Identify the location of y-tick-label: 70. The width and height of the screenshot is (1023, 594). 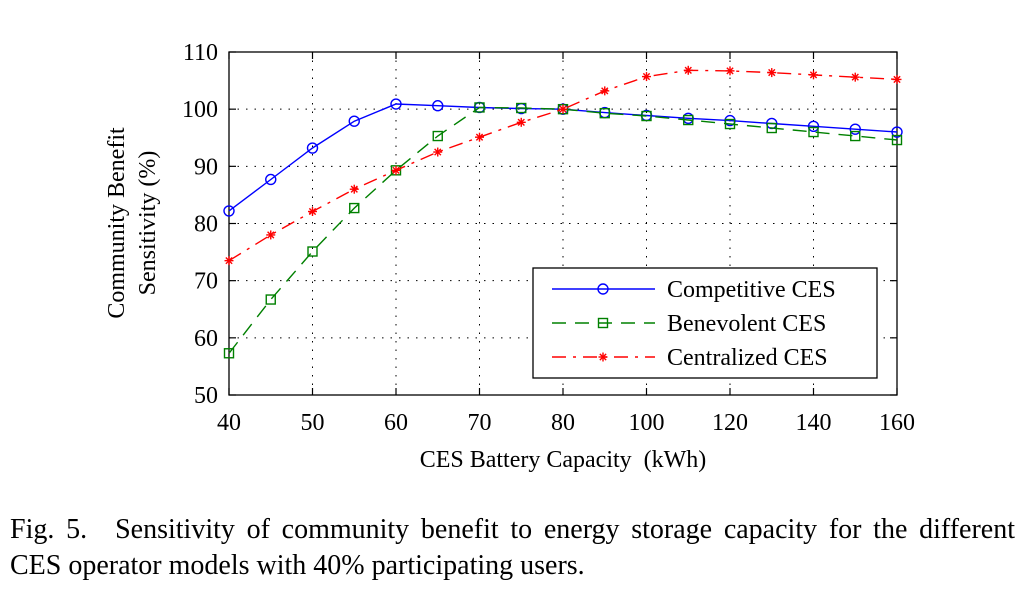
(206, 282).